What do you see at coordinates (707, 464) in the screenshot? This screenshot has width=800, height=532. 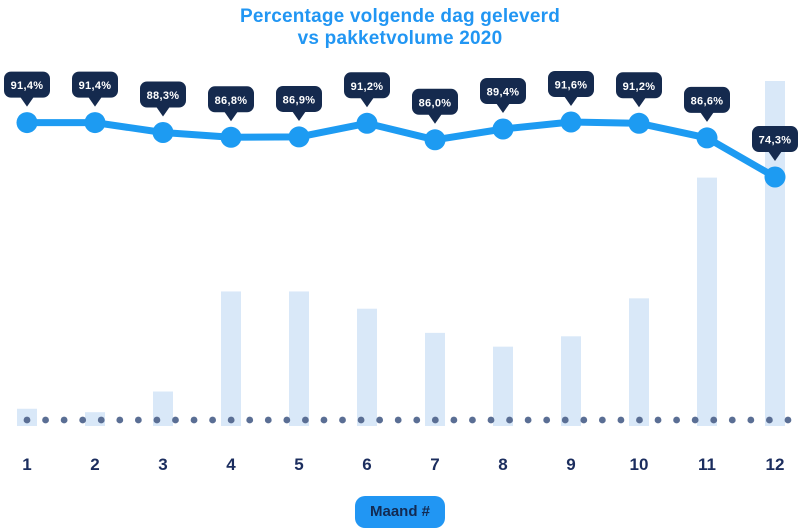 I see `x-axis-label-11: 11` at bounding box center [707, 464].